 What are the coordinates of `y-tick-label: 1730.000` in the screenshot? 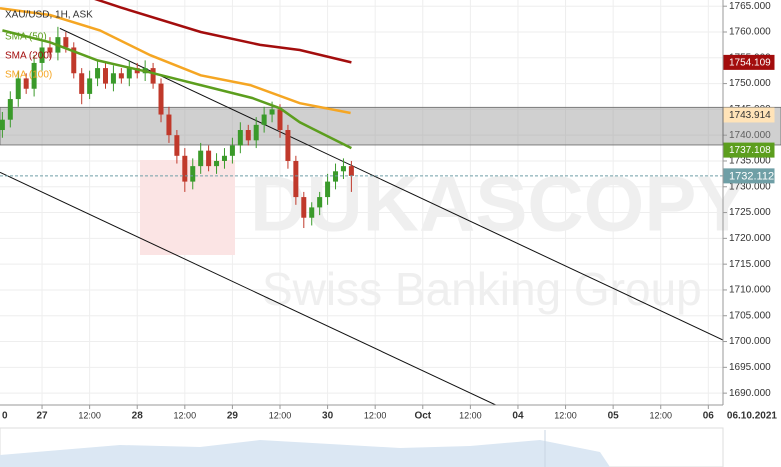 It's located at (750, 186).